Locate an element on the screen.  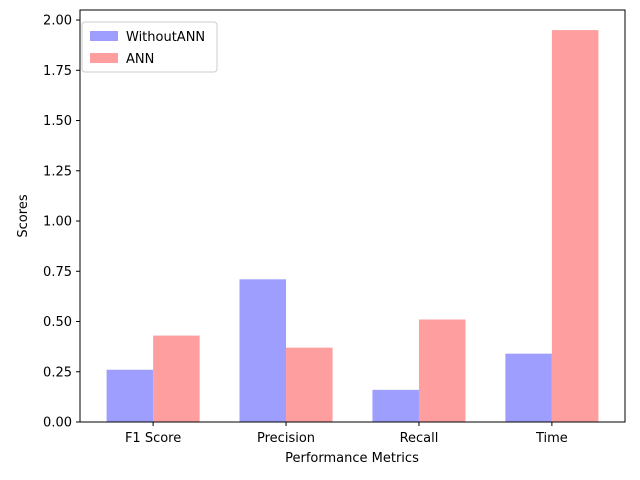
y-tick-label: 2.00 is located at coordinates (57, 21).